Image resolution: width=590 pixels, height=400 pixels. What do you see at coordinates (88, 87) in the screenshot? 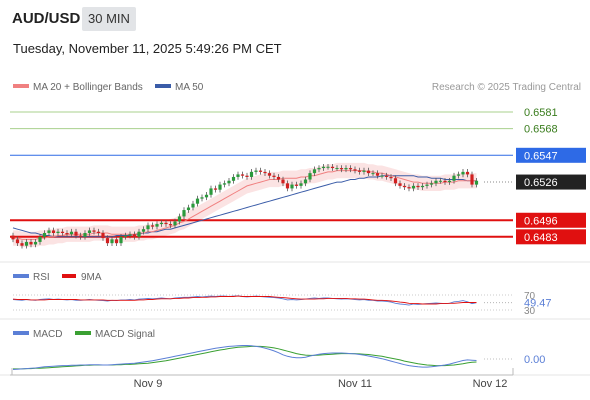
I see `legend-label: MA 20 + Bollinger Bands` at bounding box center [88, 87].